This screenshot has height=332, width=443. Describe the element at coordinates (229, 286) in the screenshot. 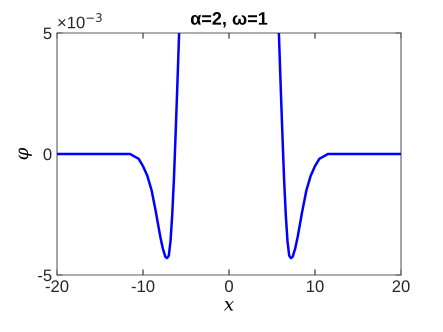

I see `x-tick-label: 0` at that location.